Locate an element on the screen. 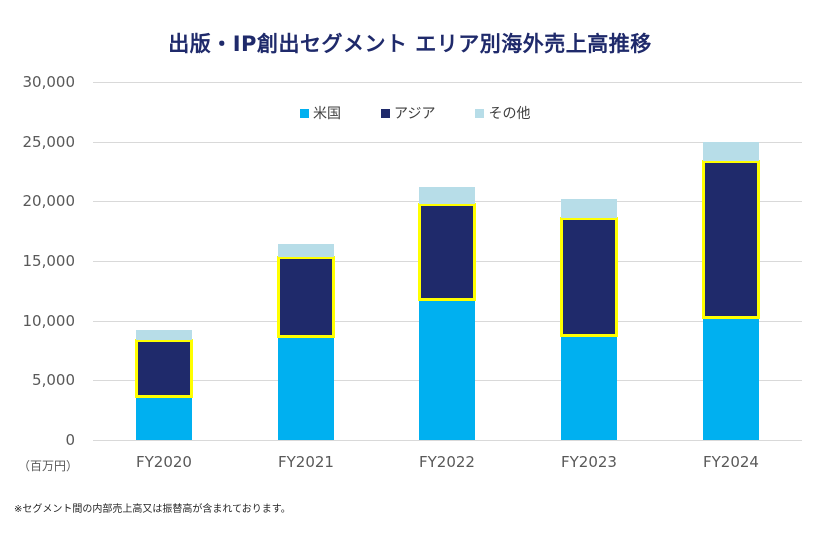 The height and width of the screenshot is (534, 820). legend-item-other: その他 is located at coordinates (502, 113).